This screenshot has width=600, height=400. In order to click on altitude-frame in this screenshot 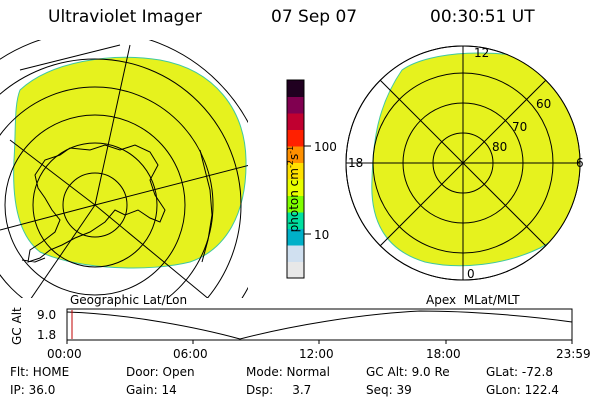, I will do `click(319, 324)`.